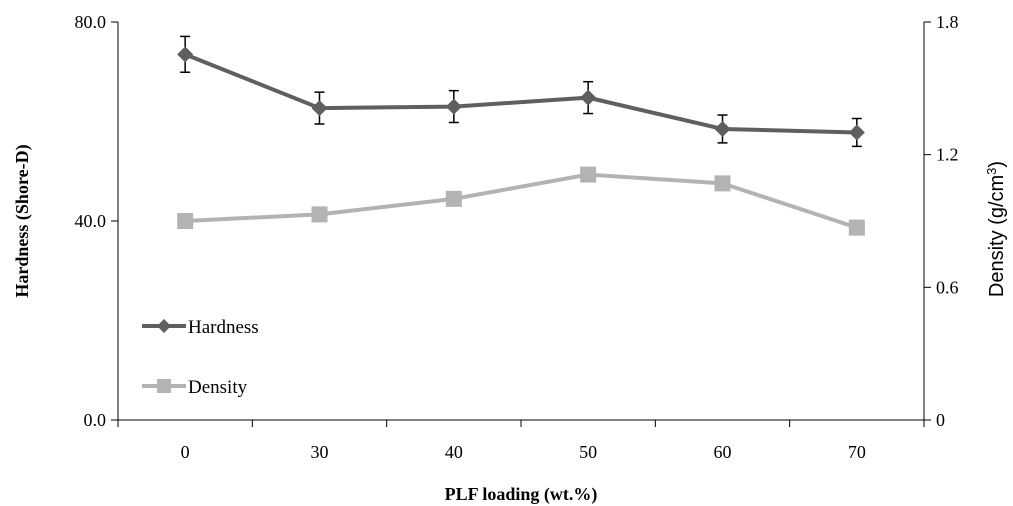 The height and width of the screenshot is (506, 1013). Describe the element at coordinates (320, 452) in the screenshot. I see `x-tick-label: 30` at that location.